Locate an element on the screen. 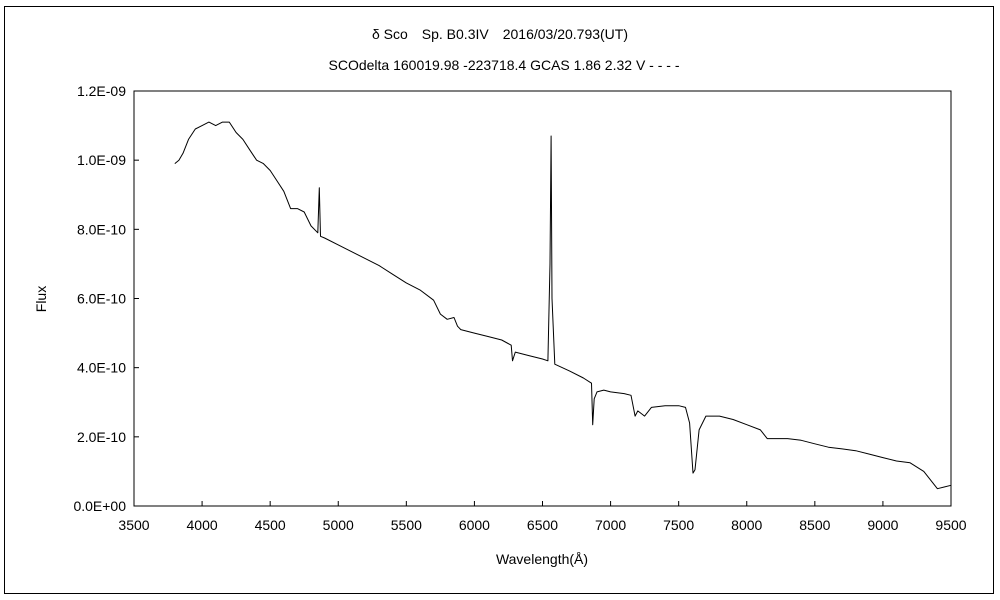  chart-title: δ Sco Sp. B0.3IV 2016/03/20.793(UT) is located at coordinates (500, 34).